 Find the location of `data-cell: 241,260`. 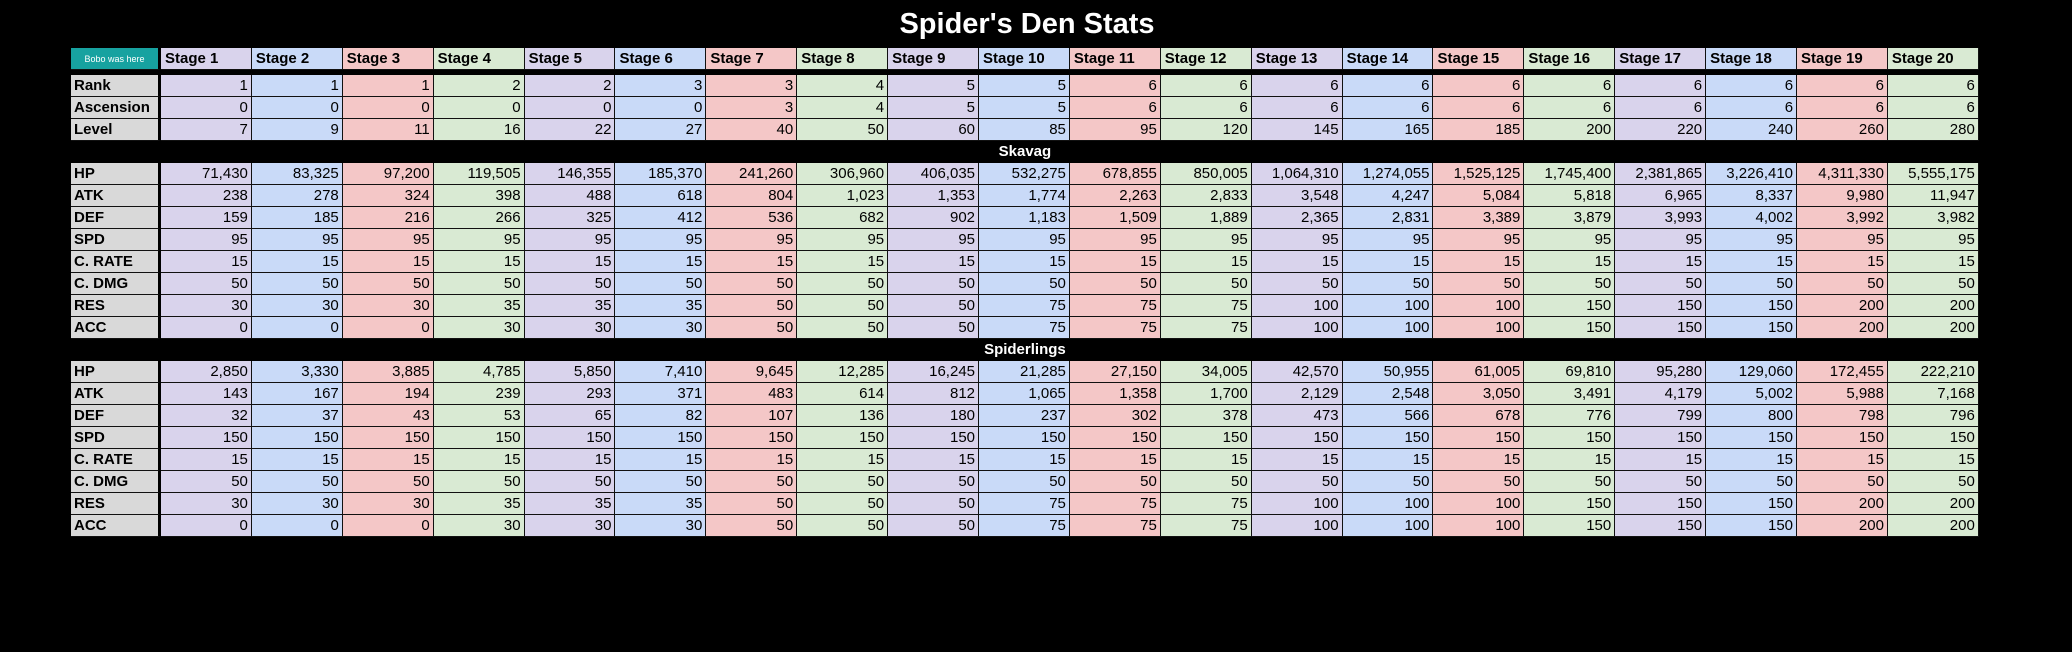

data-cell: 241,260 is located at coordinates (752, 174).